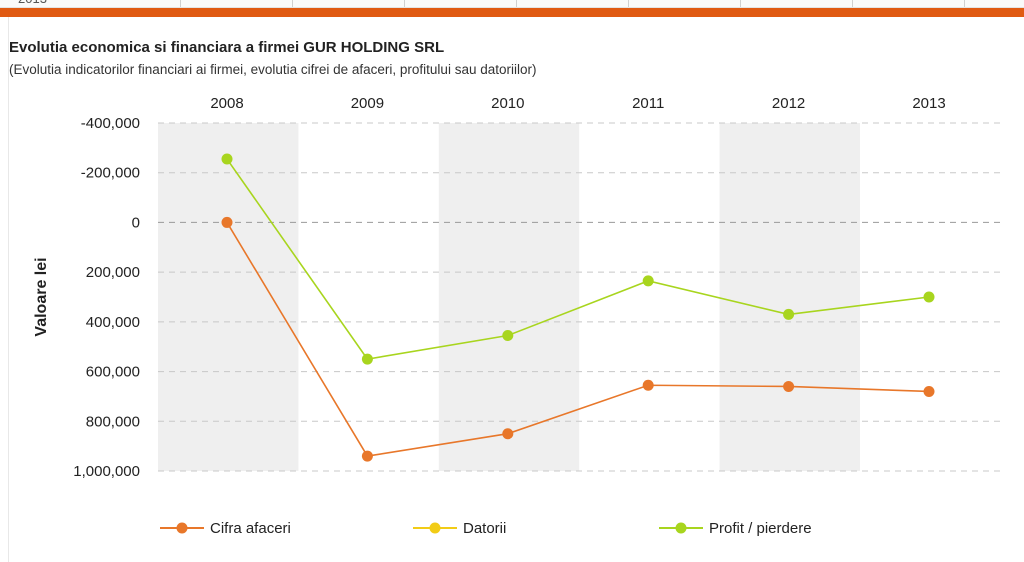 The image size is (1024, 562). Describe the element at coordinates (8, 289) in the screenshot. I see `panel-left-border` at that location.